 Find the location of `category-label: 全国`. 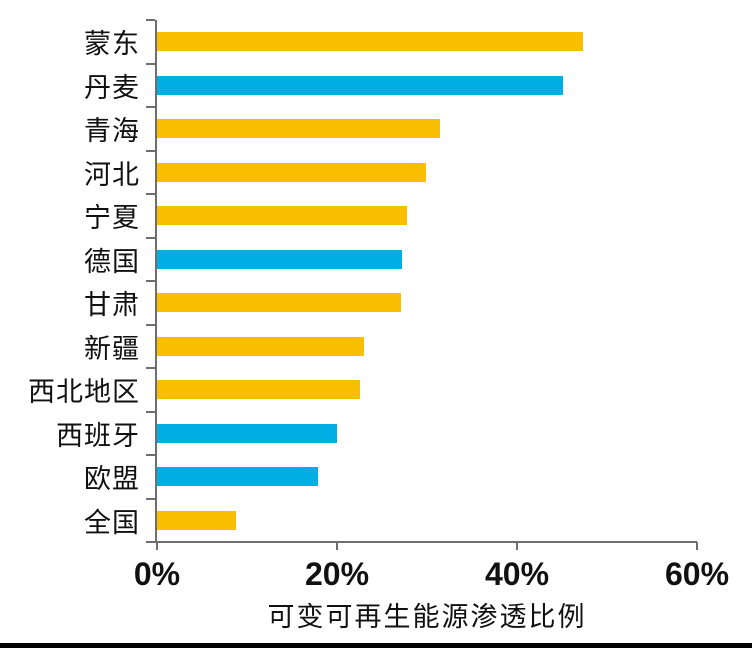

category-label: 全国 is located at coordinates (112, 522).